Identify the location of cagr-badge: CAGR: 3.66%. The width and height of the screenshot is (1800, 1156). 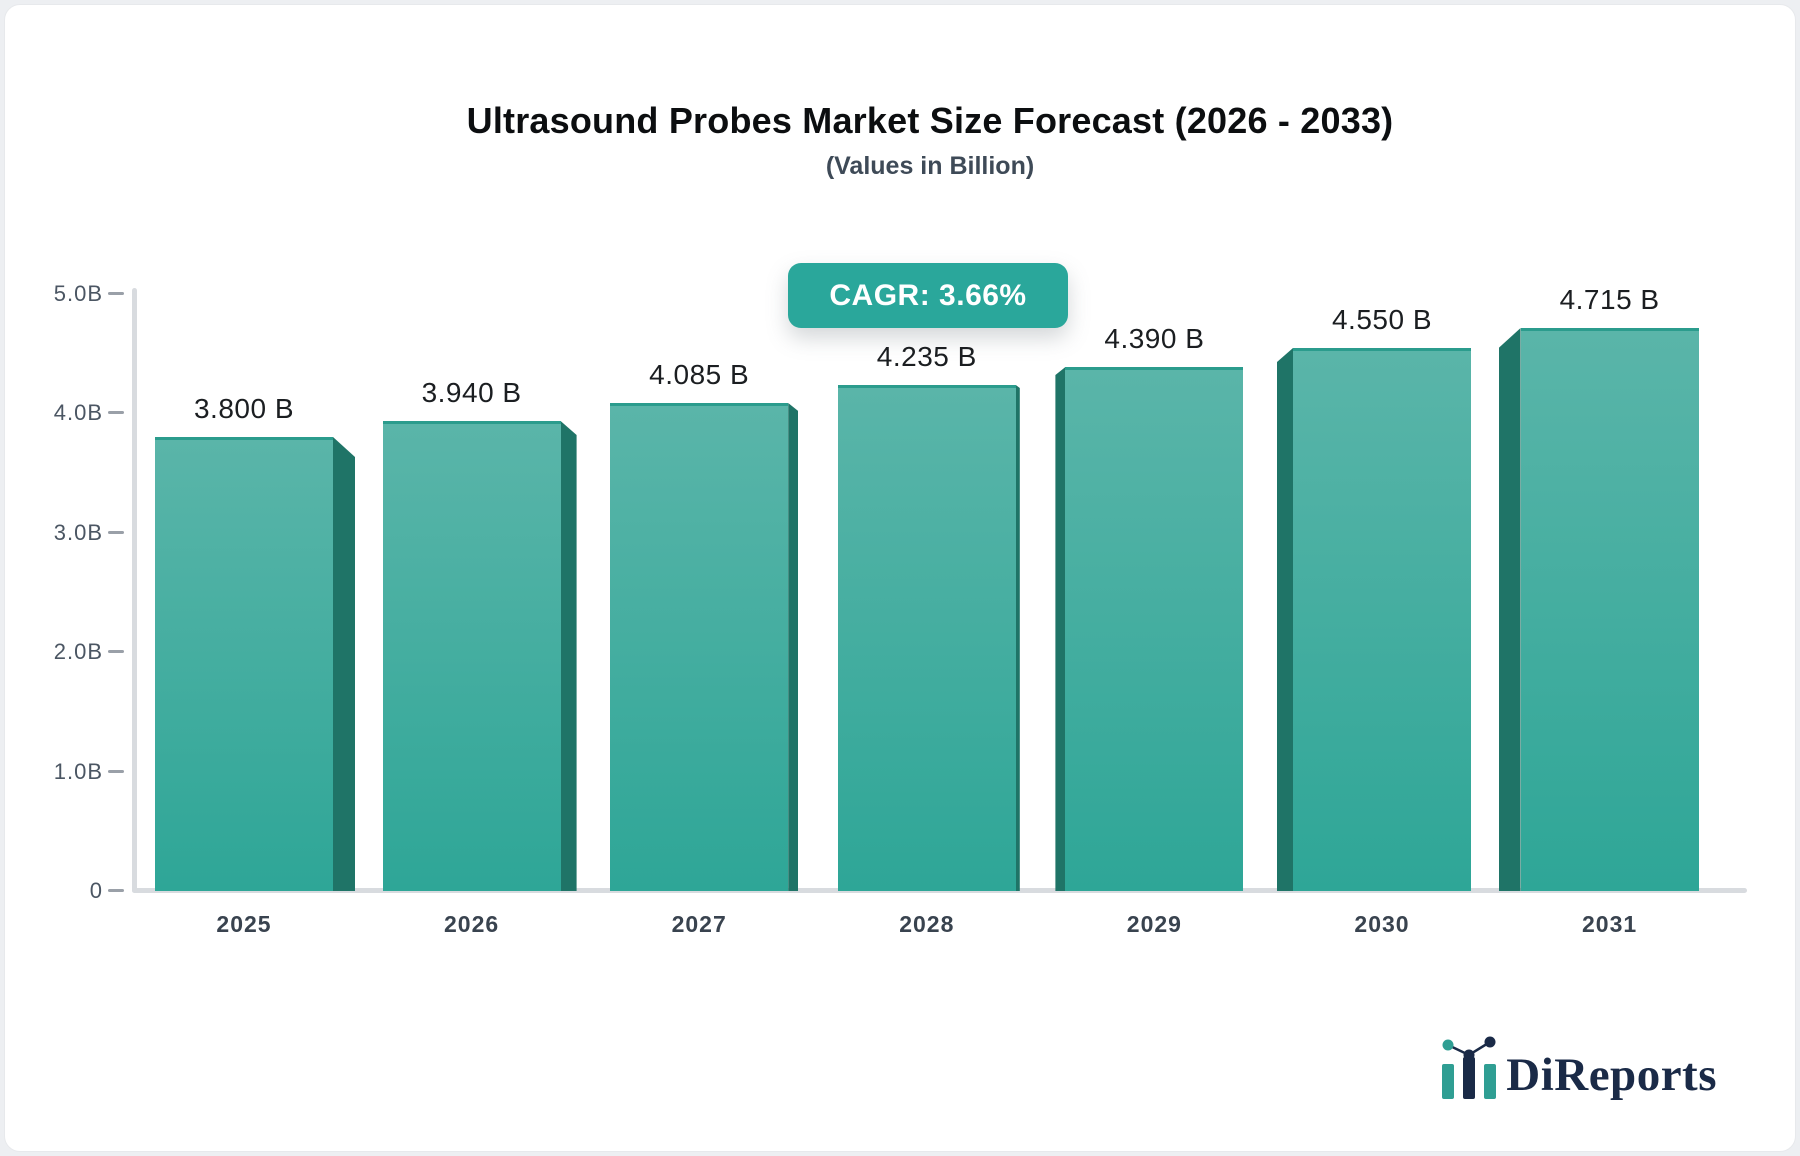
(928, 295).